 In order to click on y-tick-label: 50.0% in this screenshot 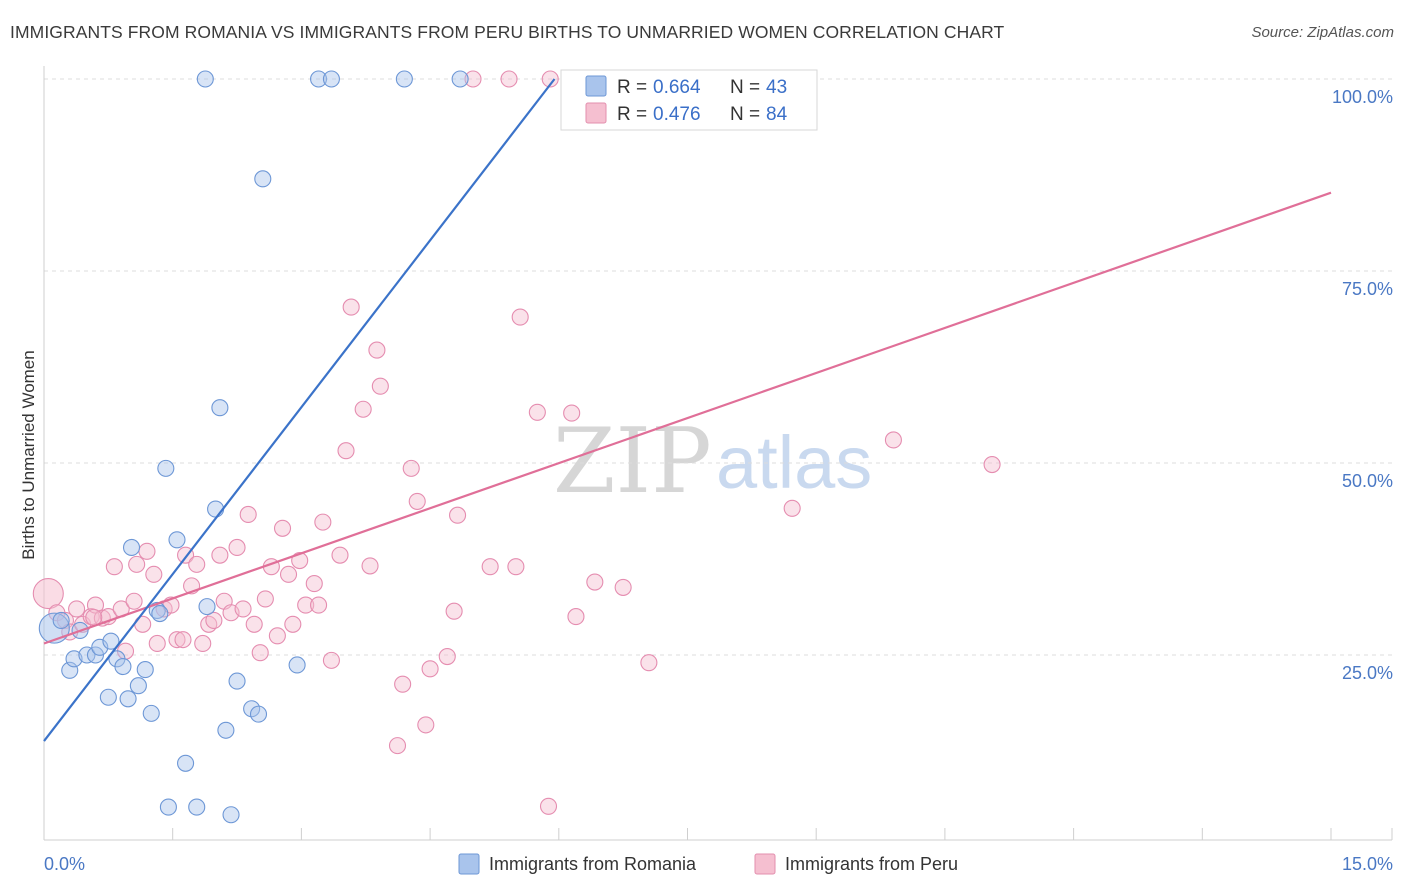, I will do `click(1367, 481)`.